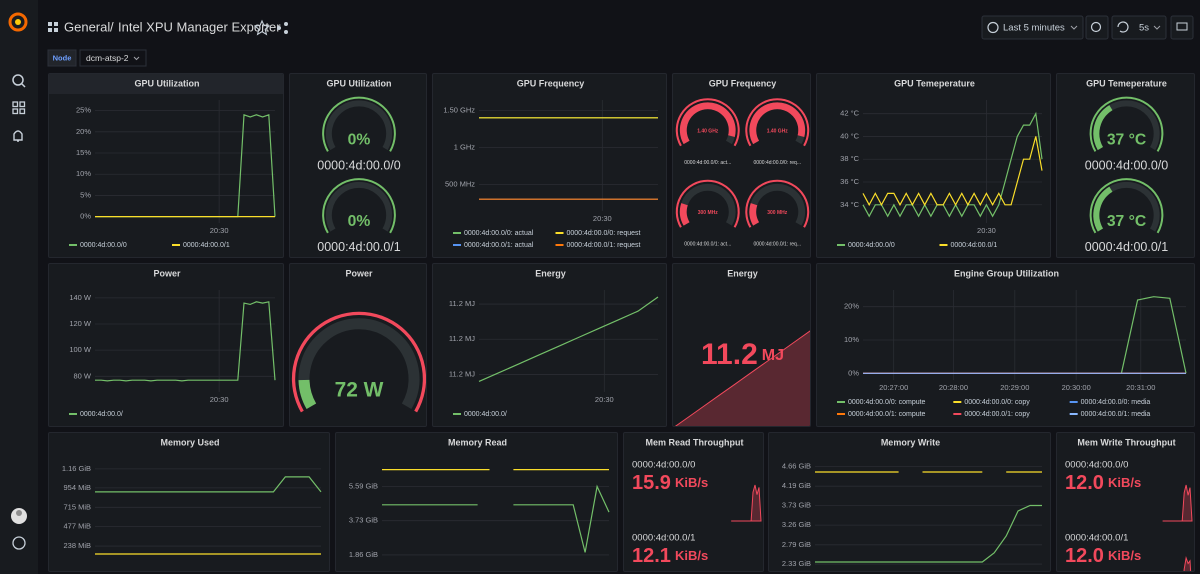 This screenshot has height=574, width=1200. Describe the element at coordinates (18, 136) in the screenshot. I see `alerting-icon` at that location.